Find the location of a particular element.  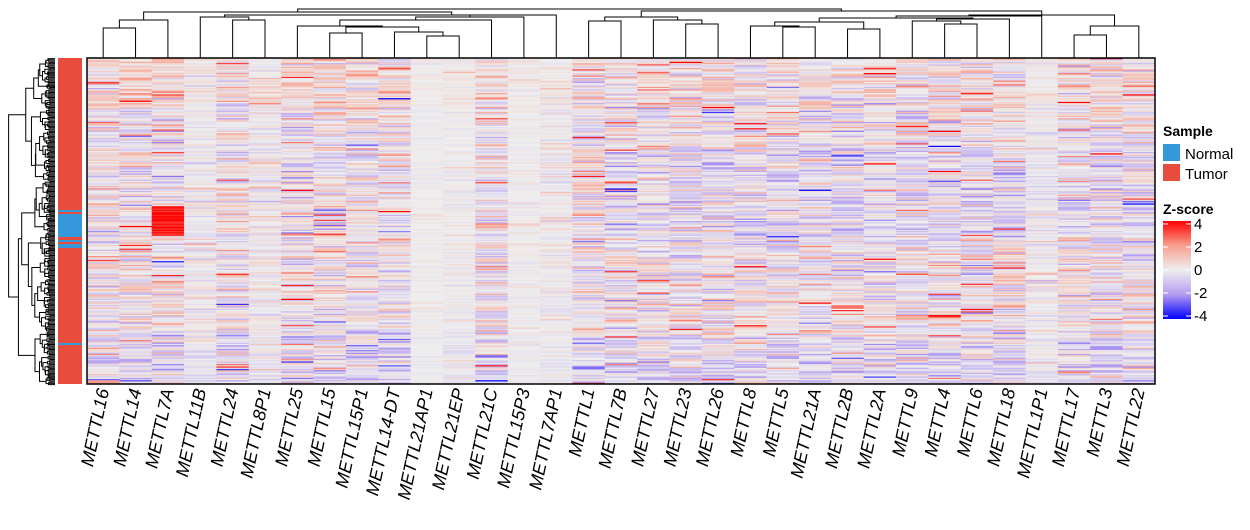

annotation-normal is located at coordinates (70, 225).